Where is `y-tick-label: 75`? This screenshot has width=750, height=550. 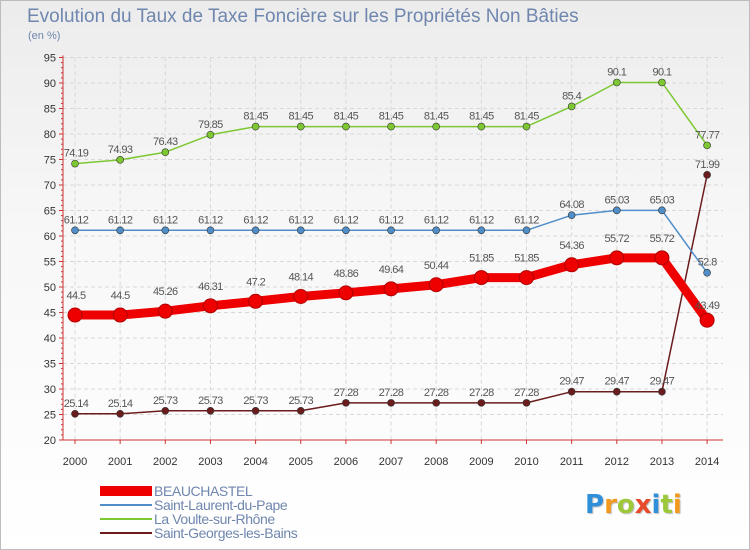 y-tick-label: 75 is located at coordinates (50, 161).